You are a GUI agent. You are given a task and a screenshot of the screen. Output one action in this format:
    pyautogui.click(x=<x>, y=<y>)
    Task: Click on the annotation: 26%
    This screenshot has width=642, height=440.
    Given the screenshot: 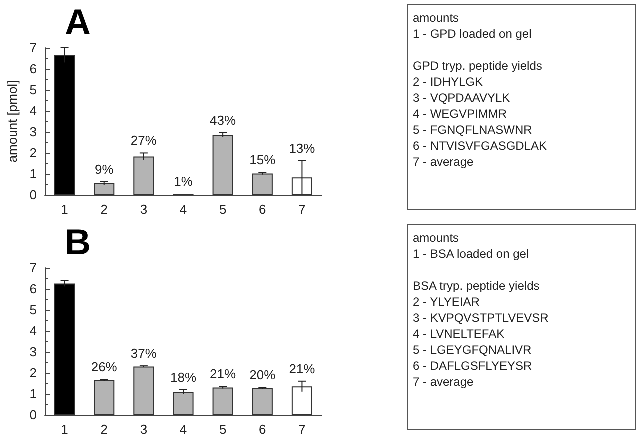 What is the action you would take?
    pyautogui.click(x=104, y=367)
    